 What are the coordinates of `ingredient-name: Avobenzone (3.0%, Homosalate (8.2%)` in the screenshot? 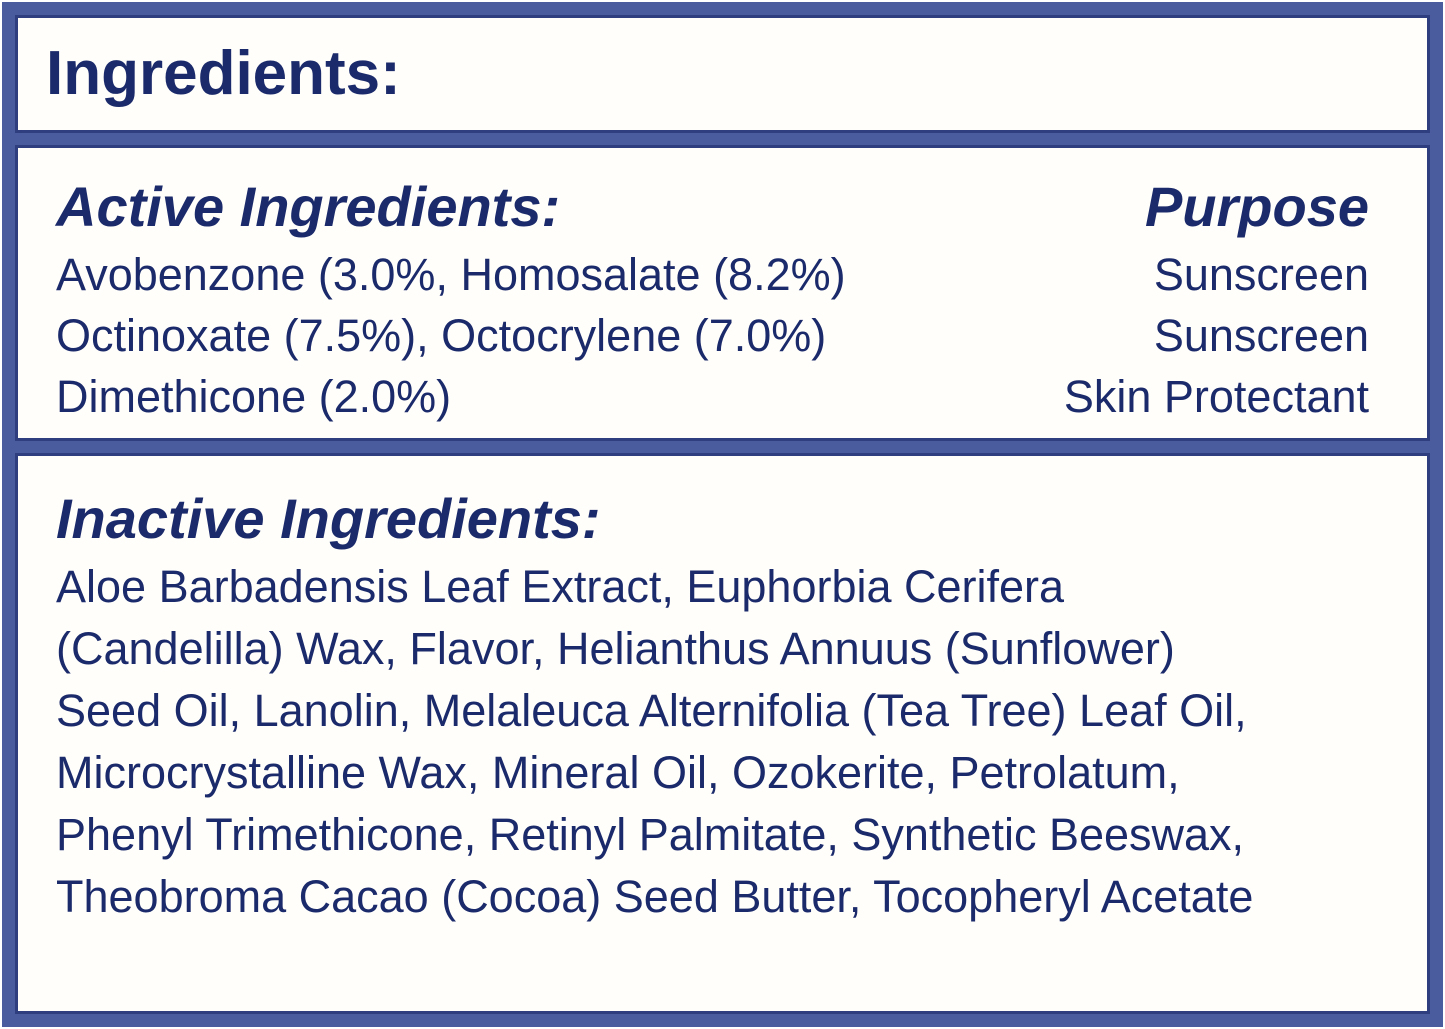 It's located at (451, 274).